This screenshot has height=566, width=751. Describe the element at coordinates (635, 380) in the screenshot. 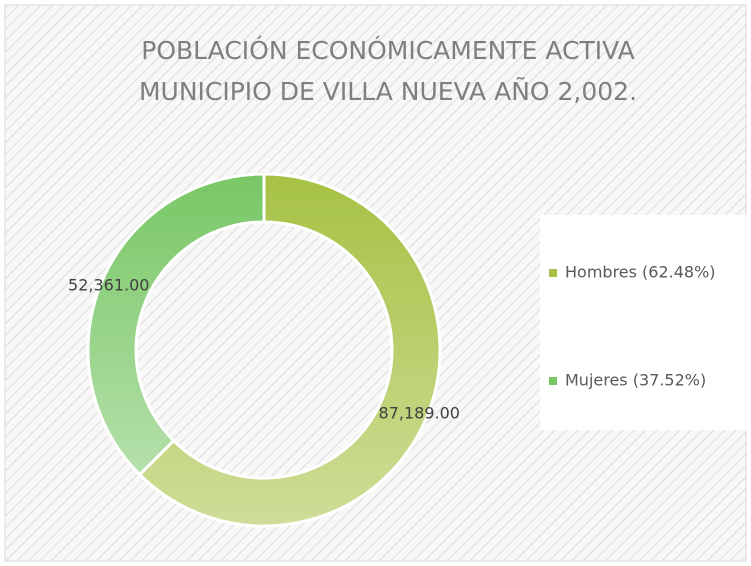

I see `legend-label: Mujeres (37.52%)` at that location.